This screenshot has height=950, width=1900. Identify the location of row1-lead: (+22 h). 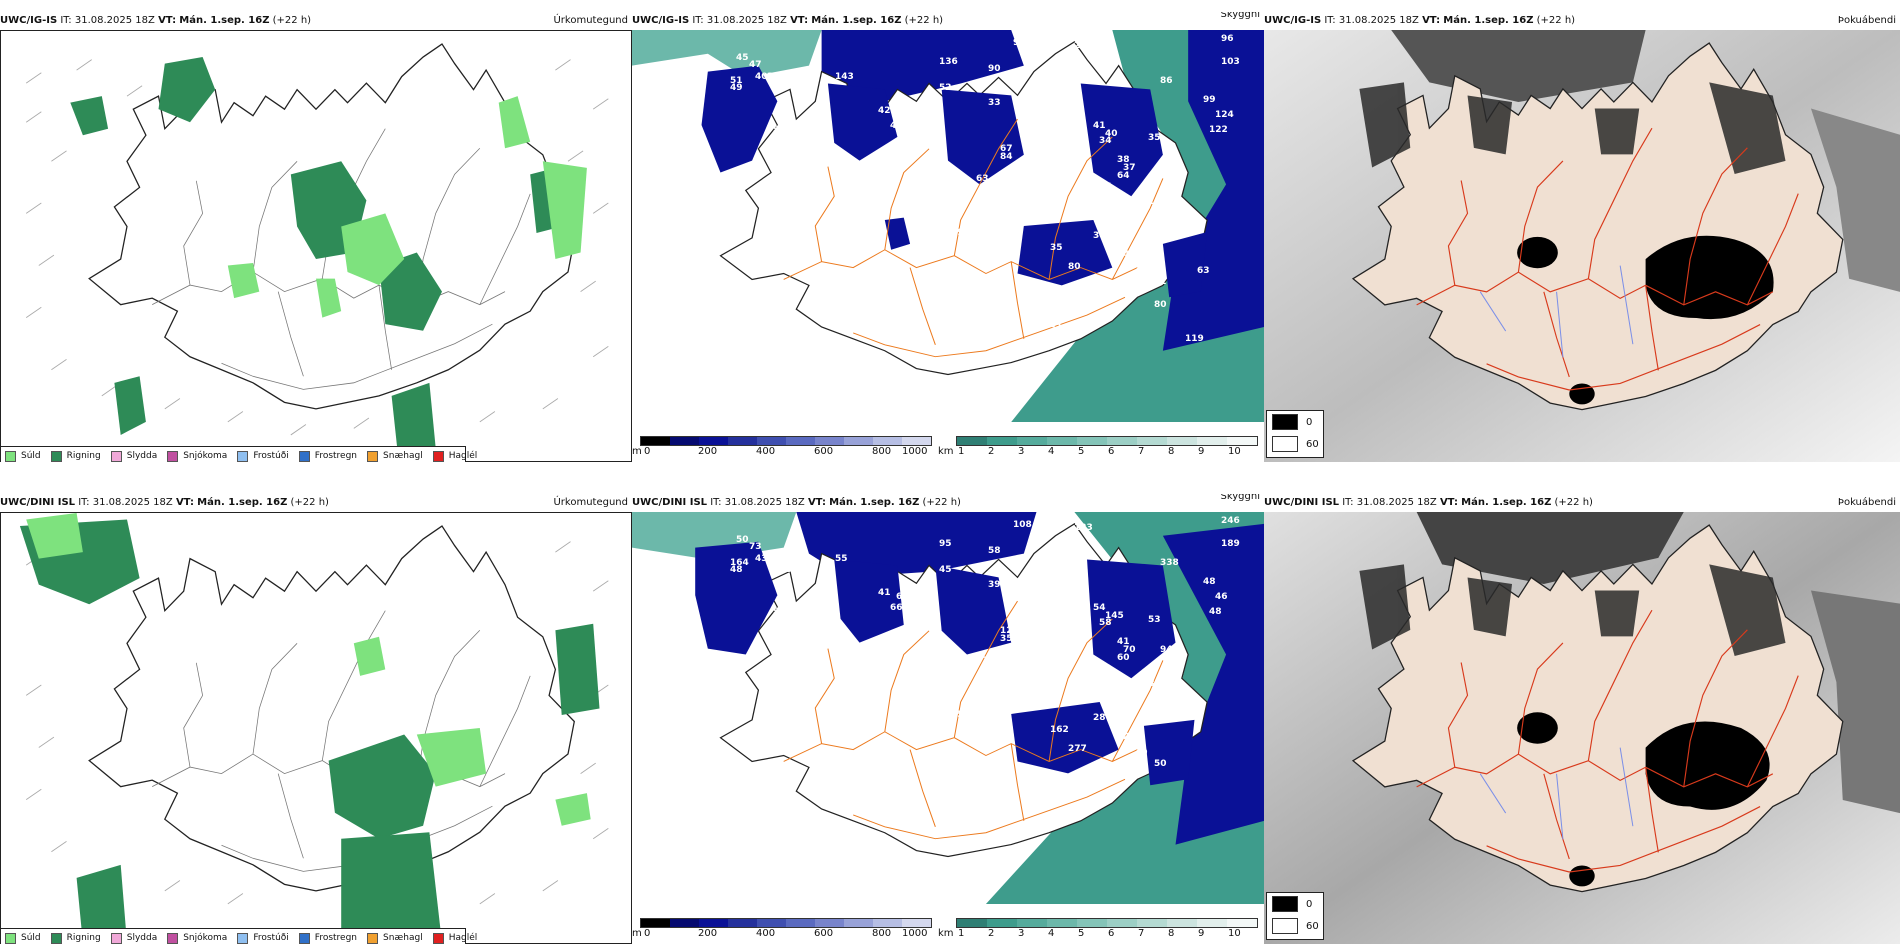
(292, 20).